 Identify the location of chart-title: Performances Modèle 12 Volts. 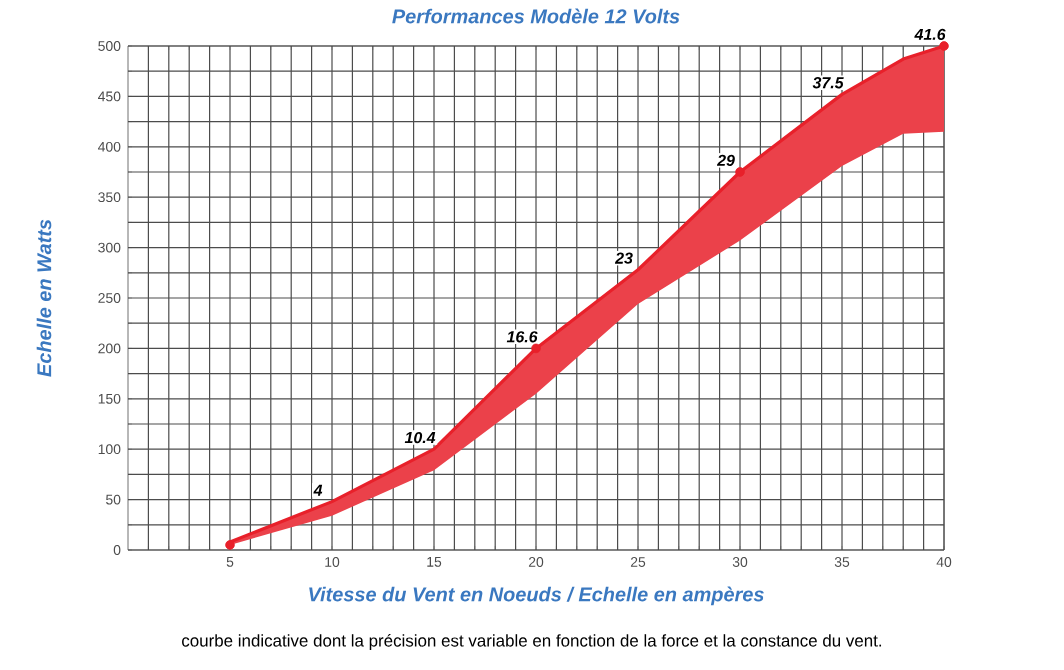
(536, 16).